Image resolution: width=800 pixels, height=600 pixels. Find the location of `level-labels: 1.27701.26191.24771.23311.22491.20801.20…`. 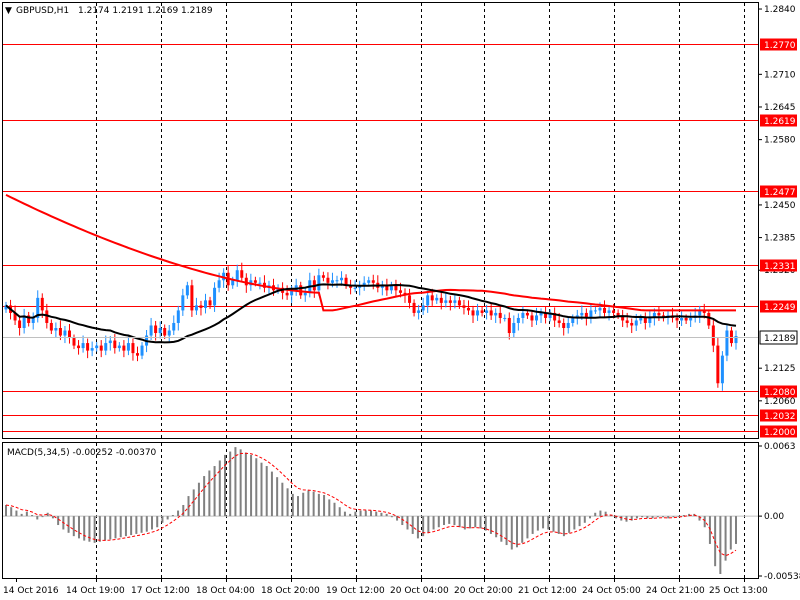

level-labels: 1.27701.26191.24771.23311.22491.20801.20… is located at coordinates (778, 238).